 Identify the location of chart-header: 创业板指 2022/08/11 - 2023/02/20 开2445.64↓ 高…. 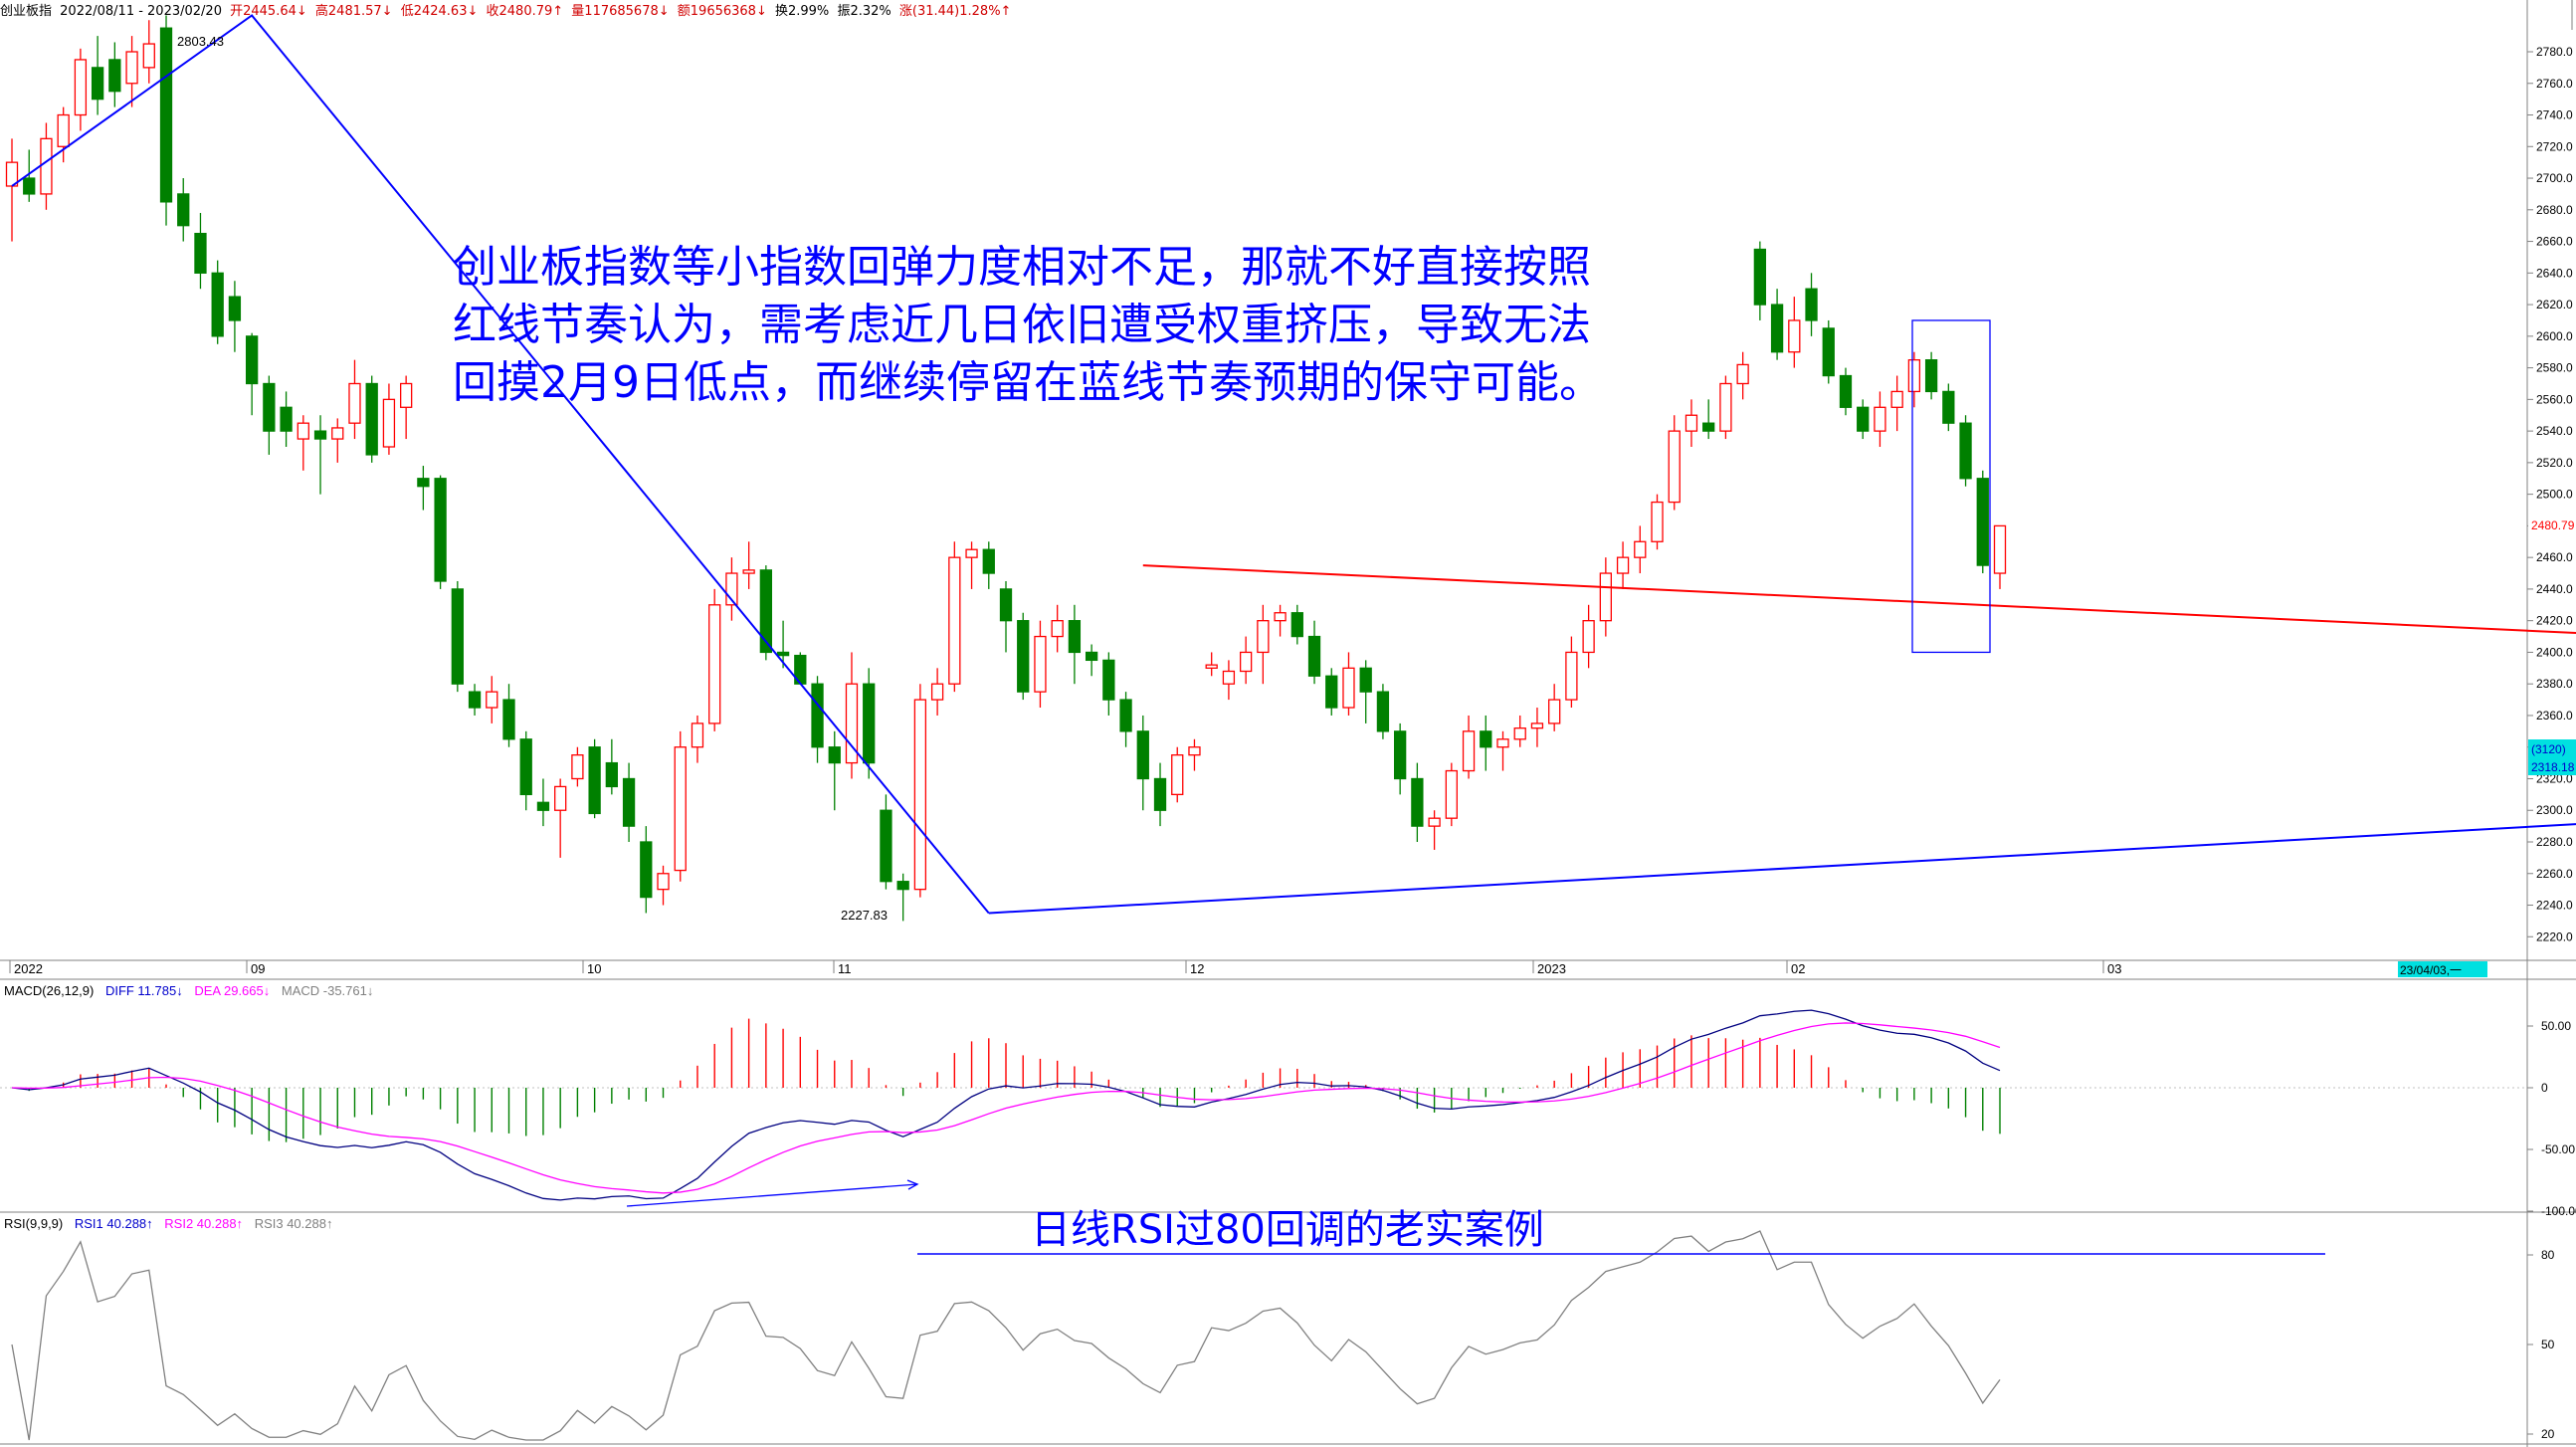
(507, 10).